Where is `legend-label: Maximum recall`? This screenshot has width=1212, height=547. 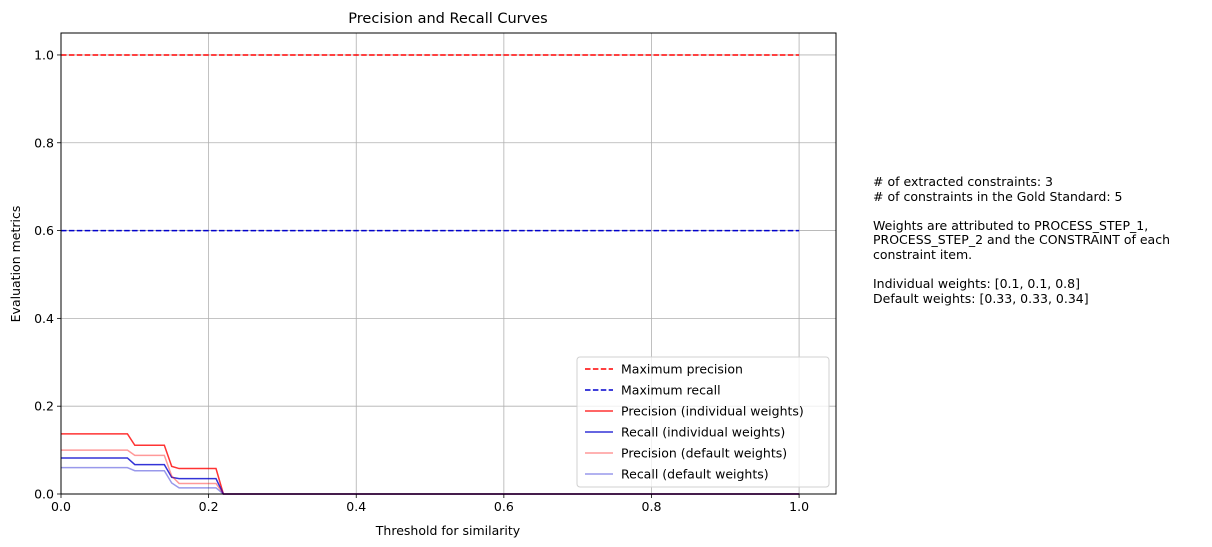 legend-label: Maximum recall is located at coordinates (671, 390).